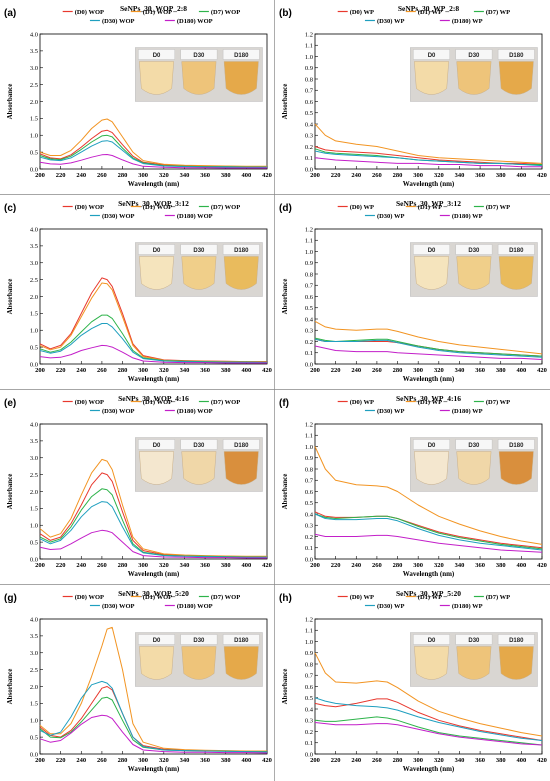 Image resolution: width=550 pixels, height=781 pixels. I want to click on x-tick-label: 420, so click(542, 565).